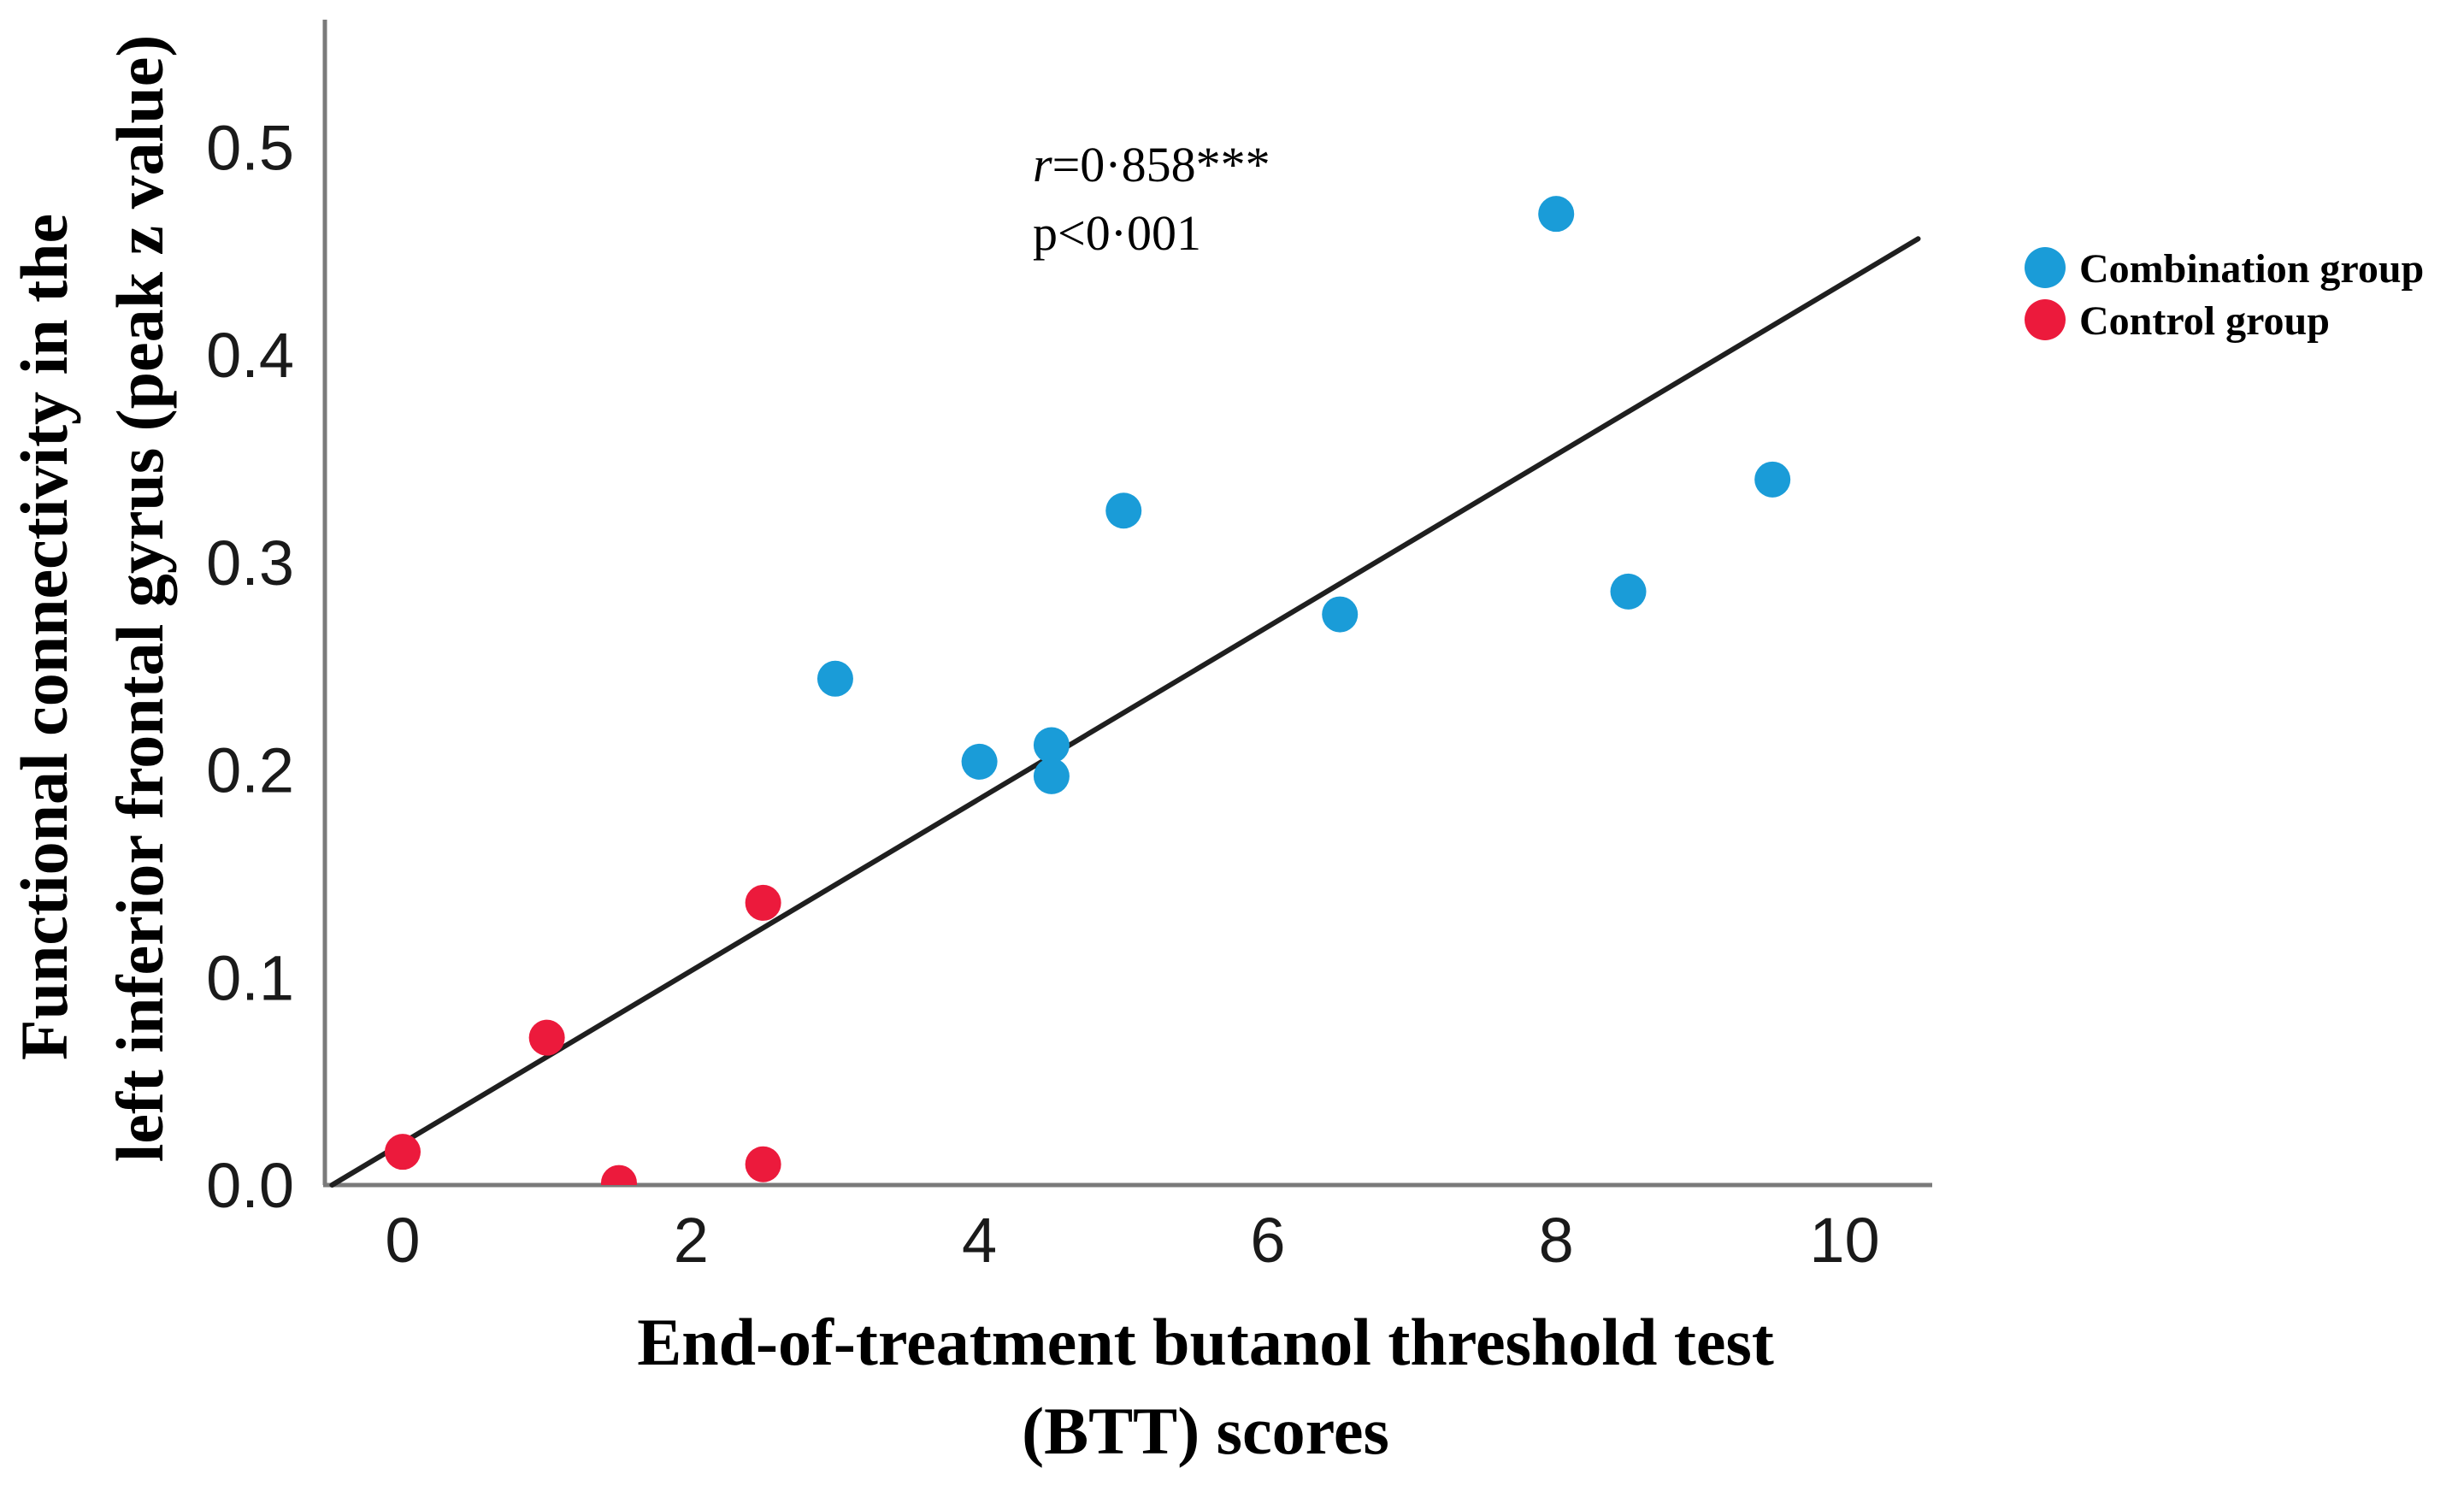 This screenshot has height=1486, width=2464. What do you see at coordinates (250, 148) in the screenshot?
I see `y-tick-label: 0.5` at bounding box center [250, 148].